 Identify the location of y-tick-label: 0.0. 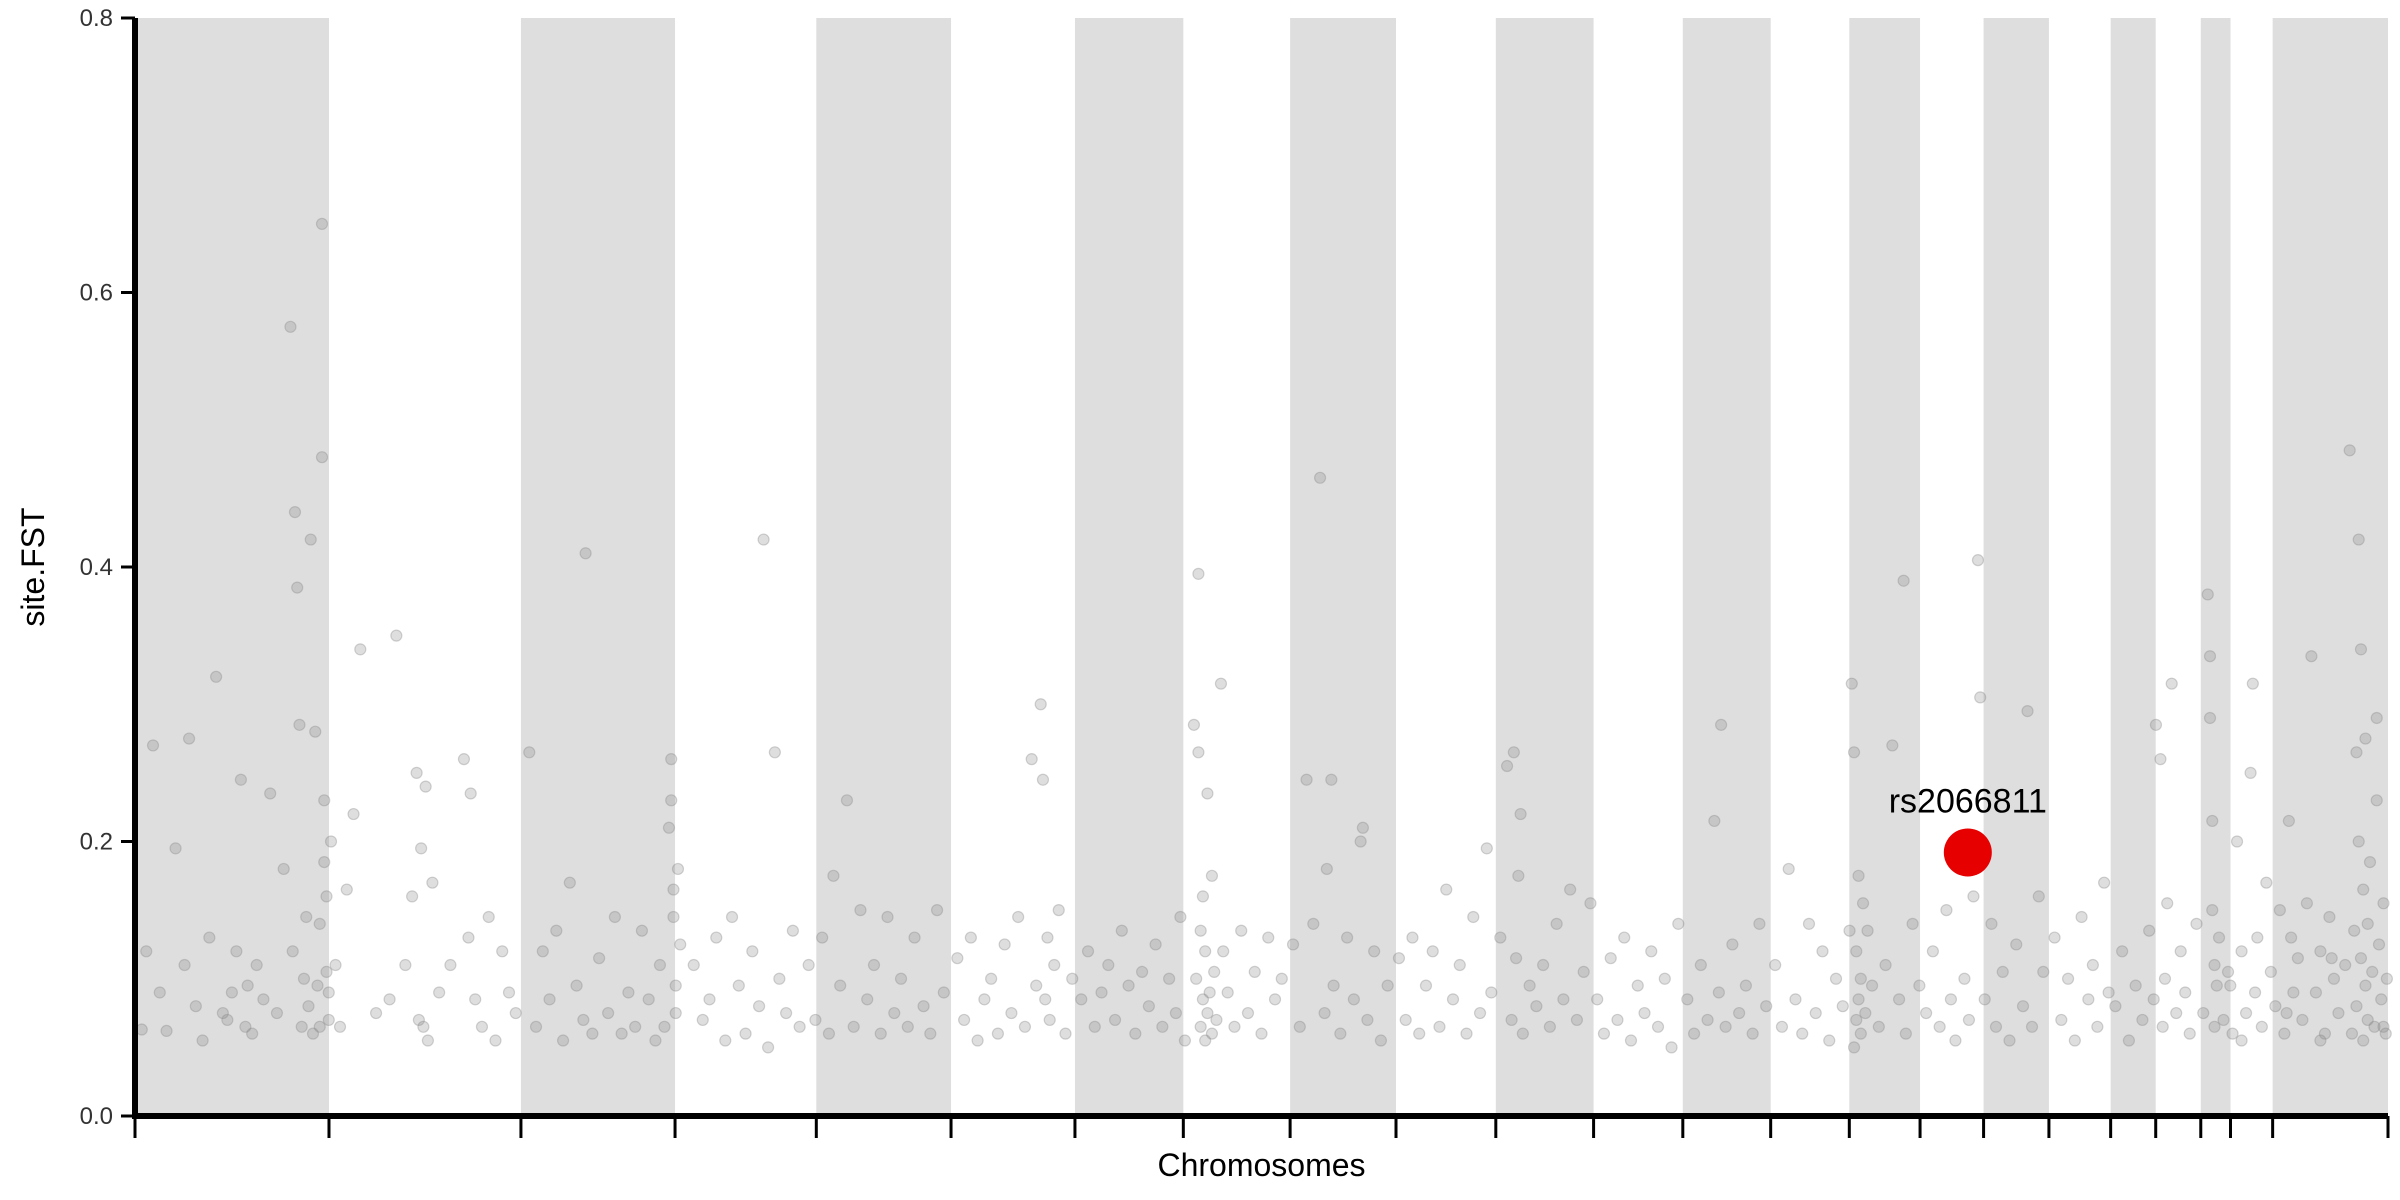
(96, 1116).